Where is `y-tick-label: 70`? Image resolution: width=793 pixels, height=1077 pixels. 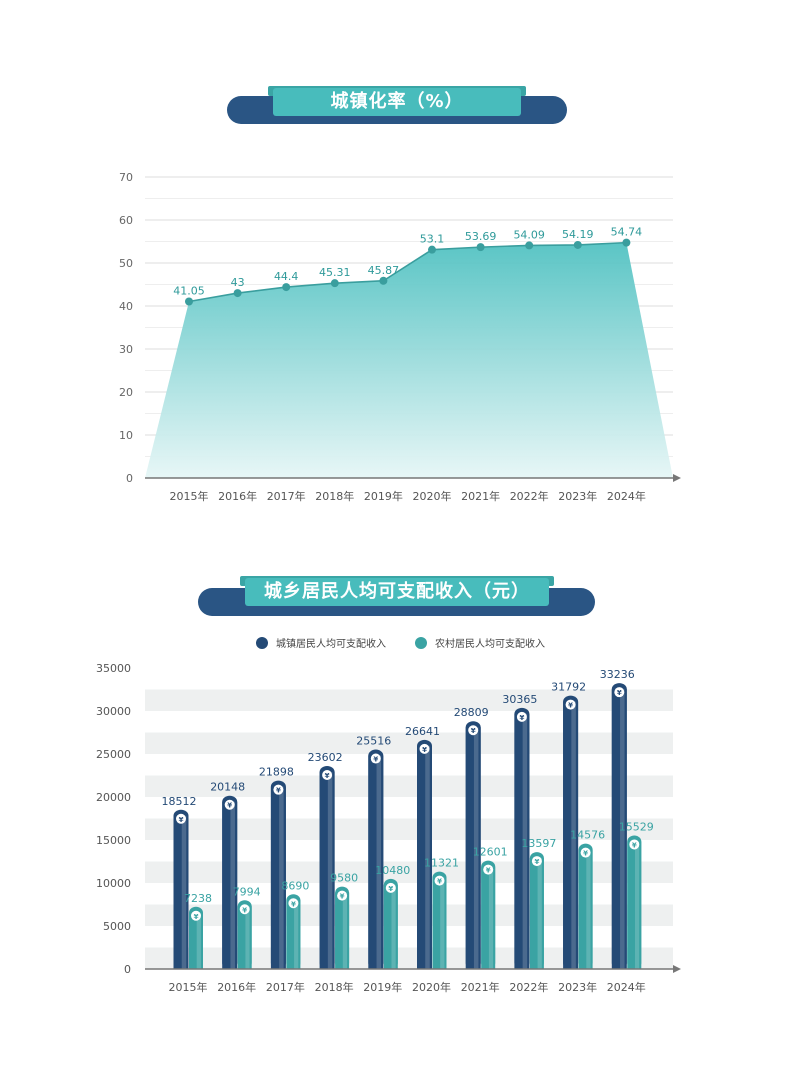 y-tick-label: 70 is located at coordinates (126, 177).